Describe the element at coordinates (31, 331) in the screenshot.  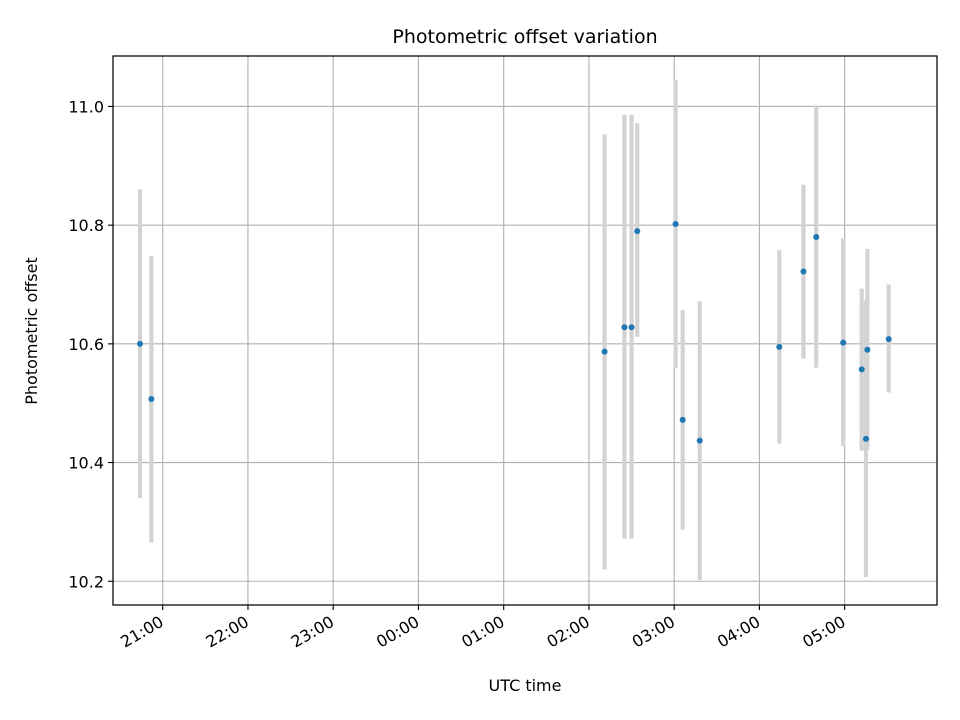
I see `y-axis-title: Photometric offset` at that location.